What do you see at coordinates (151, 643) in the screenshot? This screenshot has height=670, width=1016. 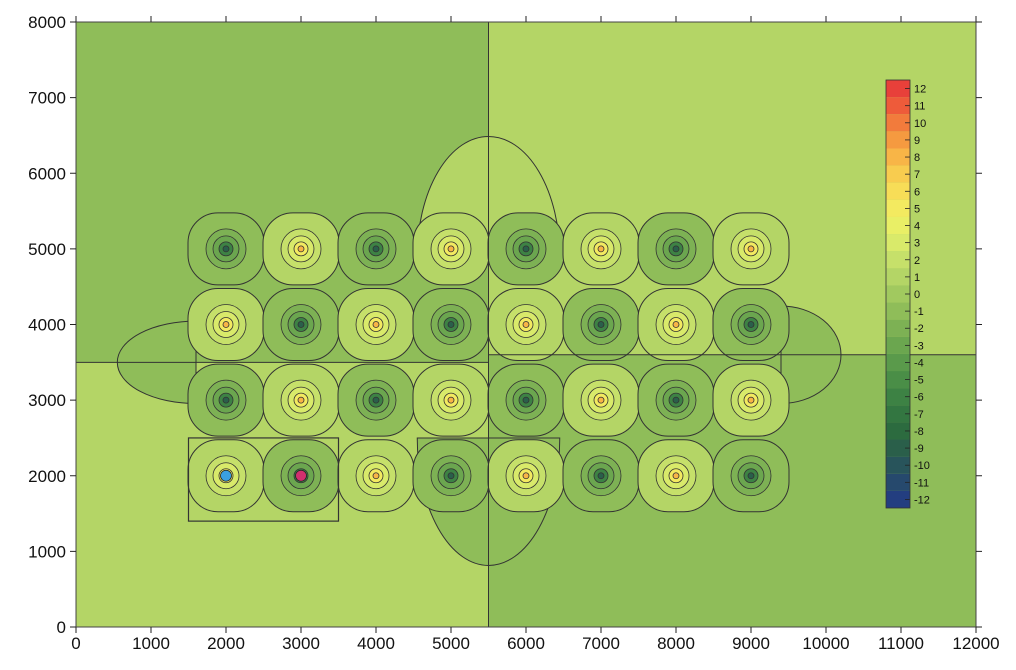 I see `x-tick-label: 1000` at bounding box center [151, 643].